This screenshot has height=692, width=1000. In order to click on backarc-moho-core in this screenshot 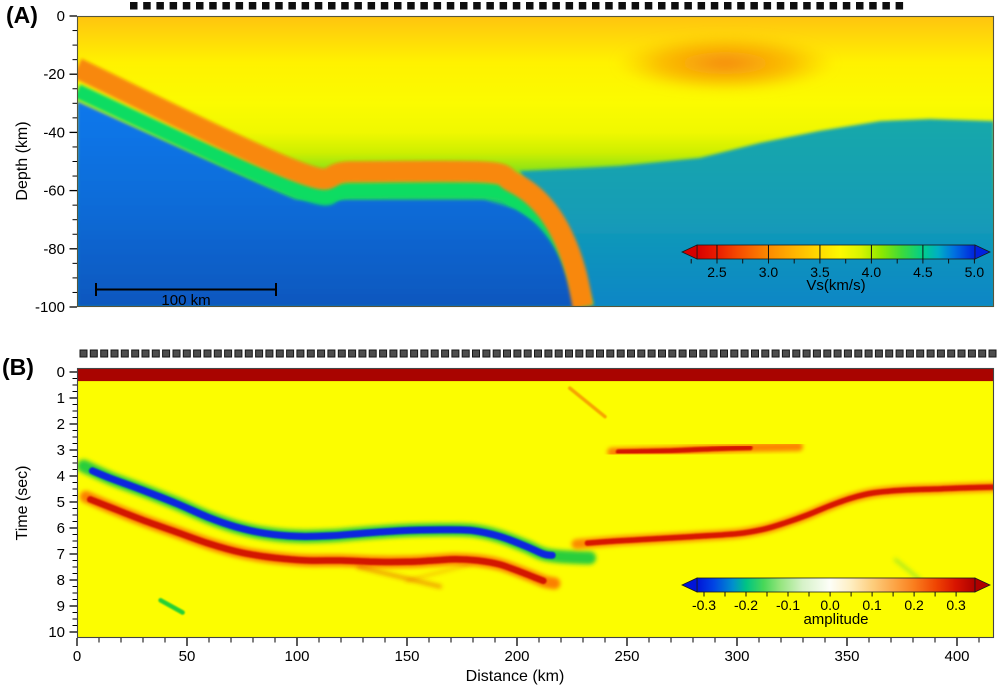, I will do `click(789, 515)`.